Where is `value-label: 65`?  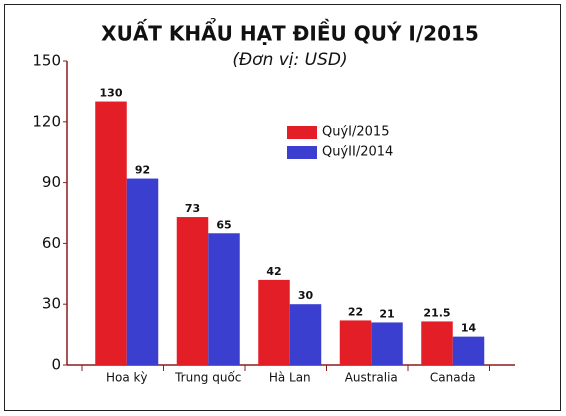 value-label: 65 is located at coordinates (223, 224).